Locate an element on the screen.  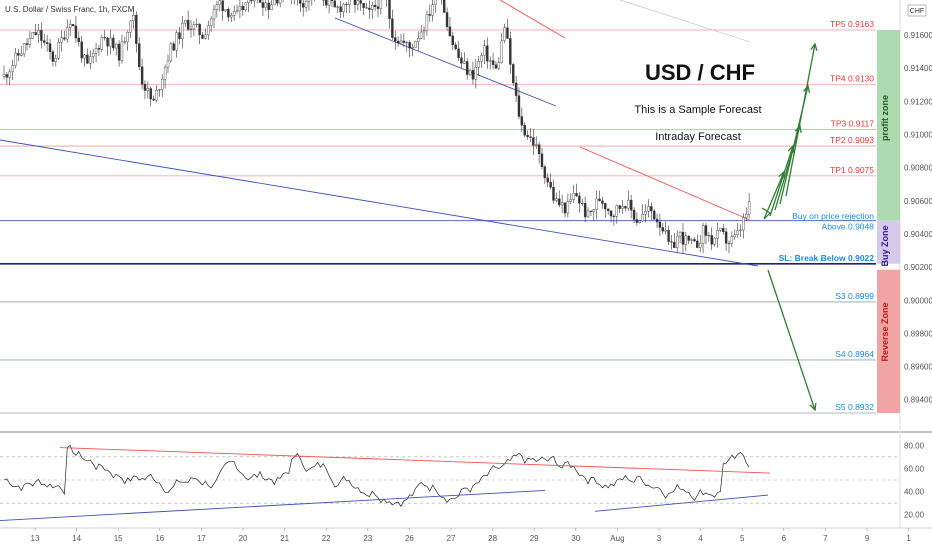
price-tick-label: 0.89800 is located at coordinates (918, 333).